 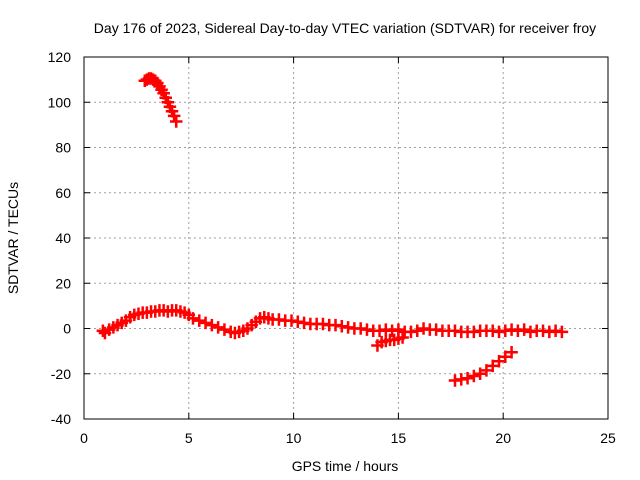 I want to click on y-tick-label: 40, so click(x=63, y=238).